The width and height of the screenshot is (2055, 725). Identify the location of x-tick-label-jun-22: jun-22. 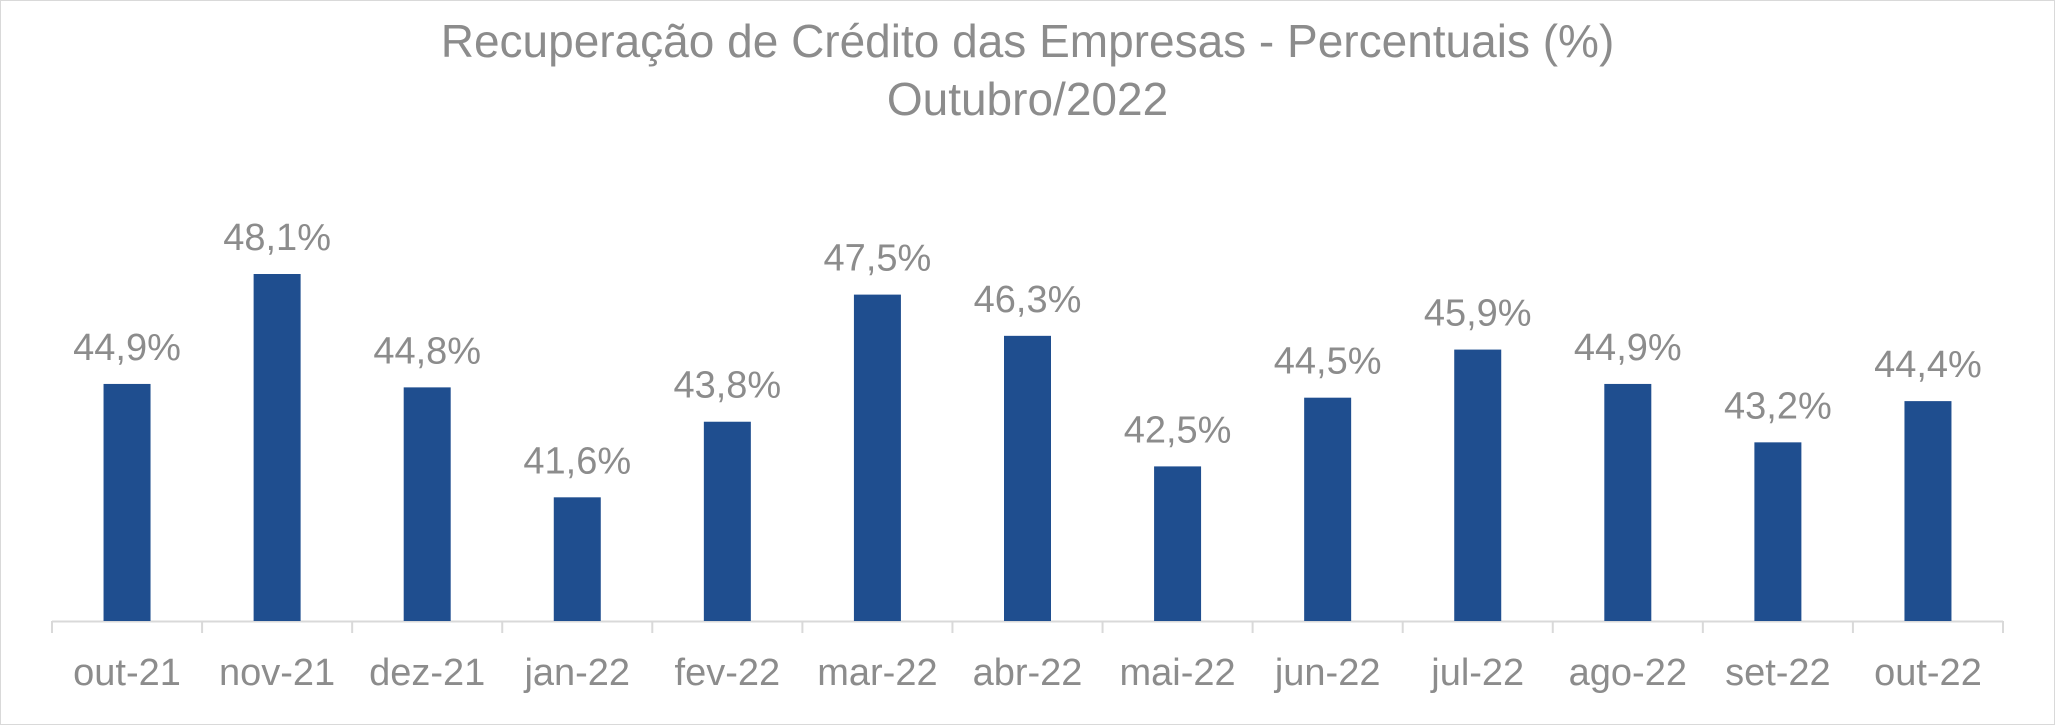
(1327, 673).